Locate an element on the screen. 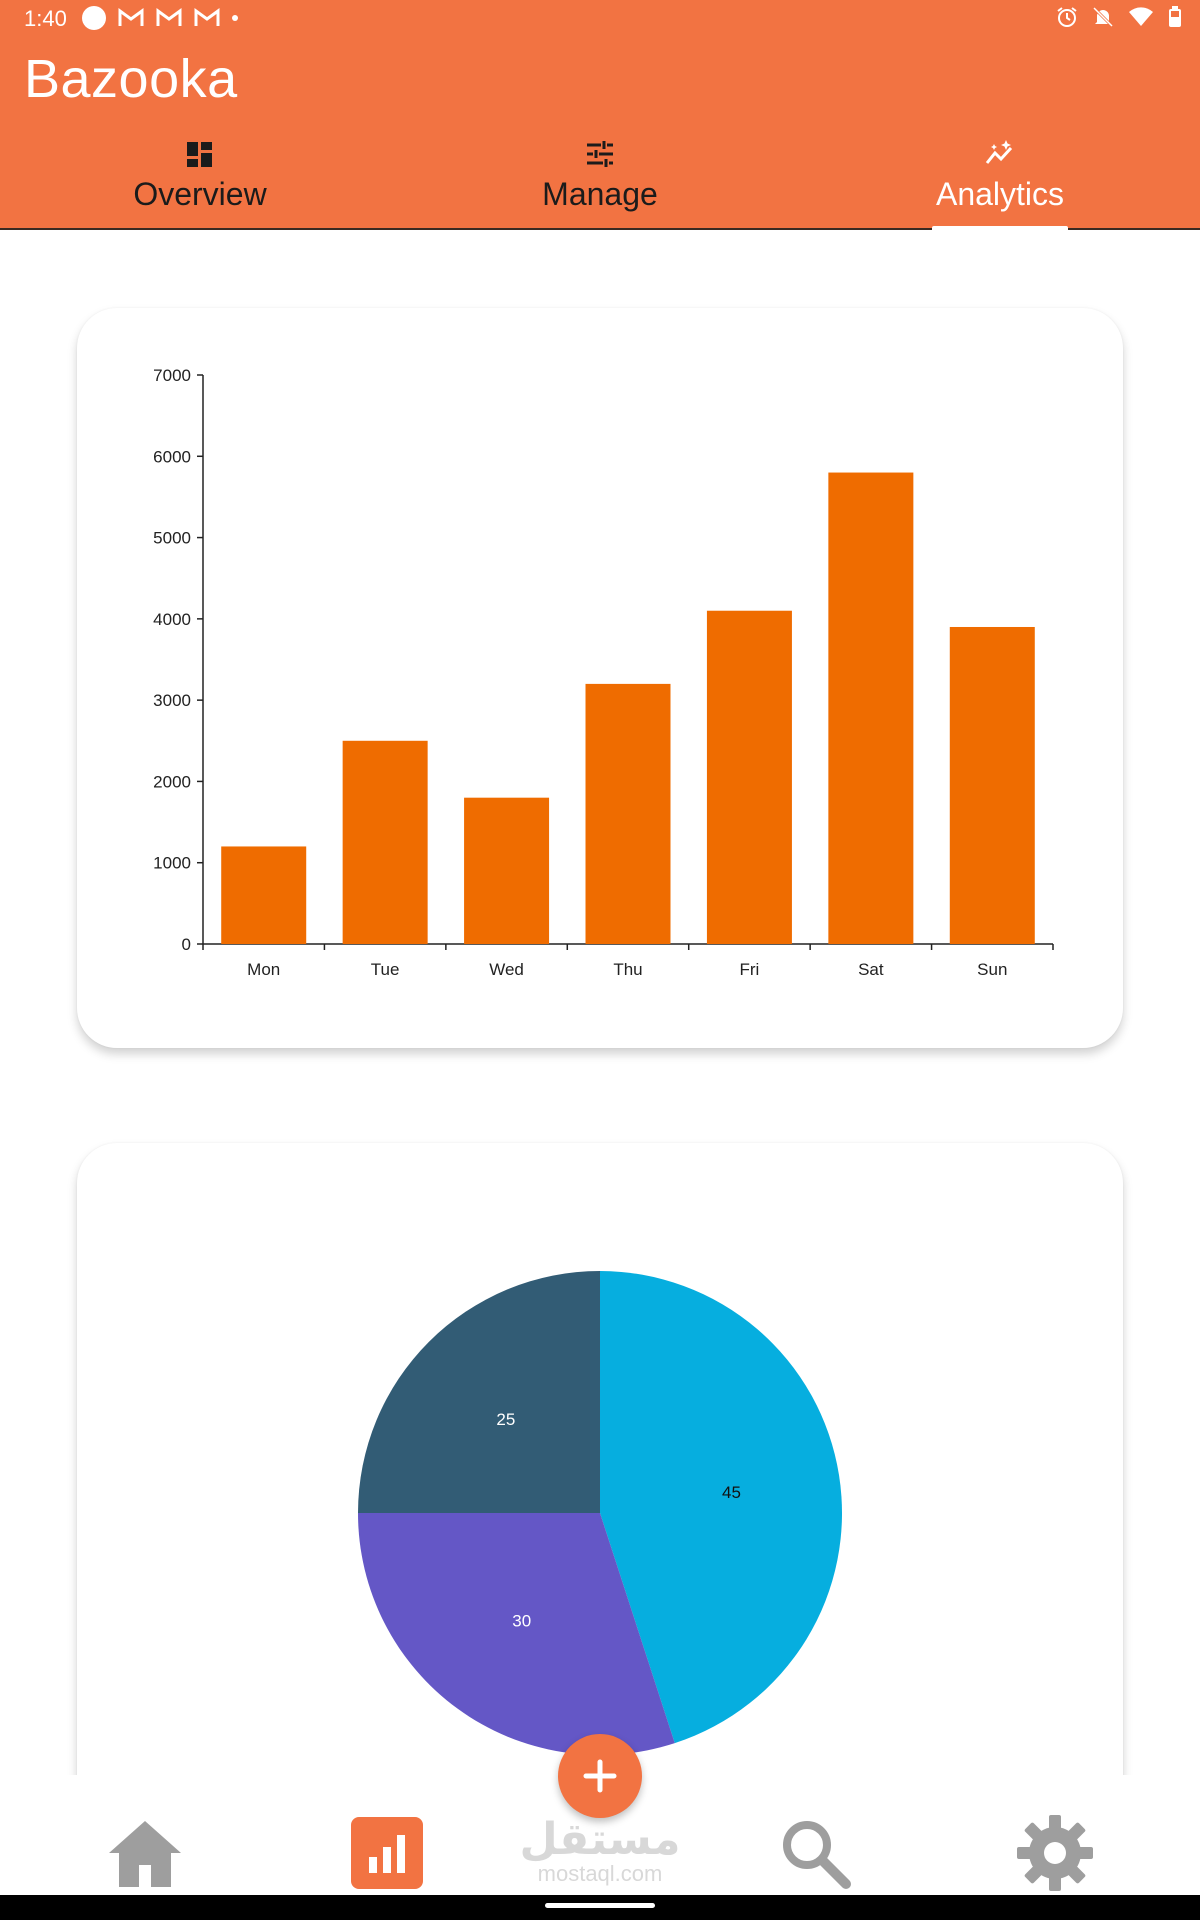 This screenshot has width=1200, height=1920. y-tick-label: 5000 is located at coordinates (172, 538).